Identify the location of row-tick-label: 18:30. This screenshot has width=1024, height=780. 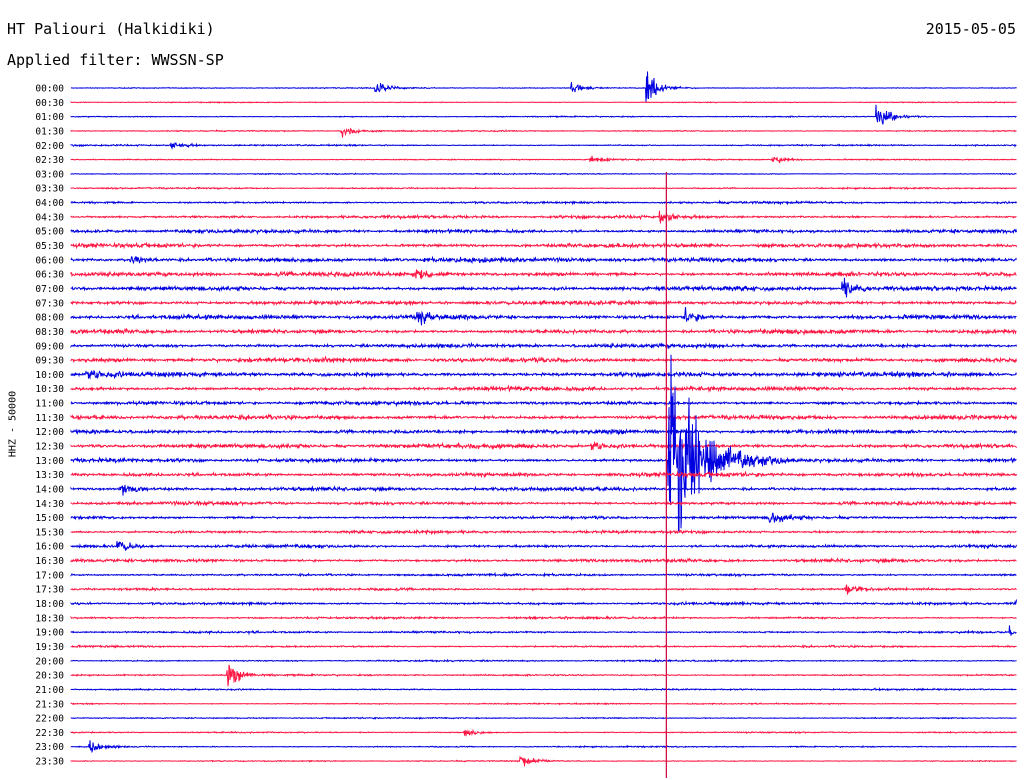
(49, 618).